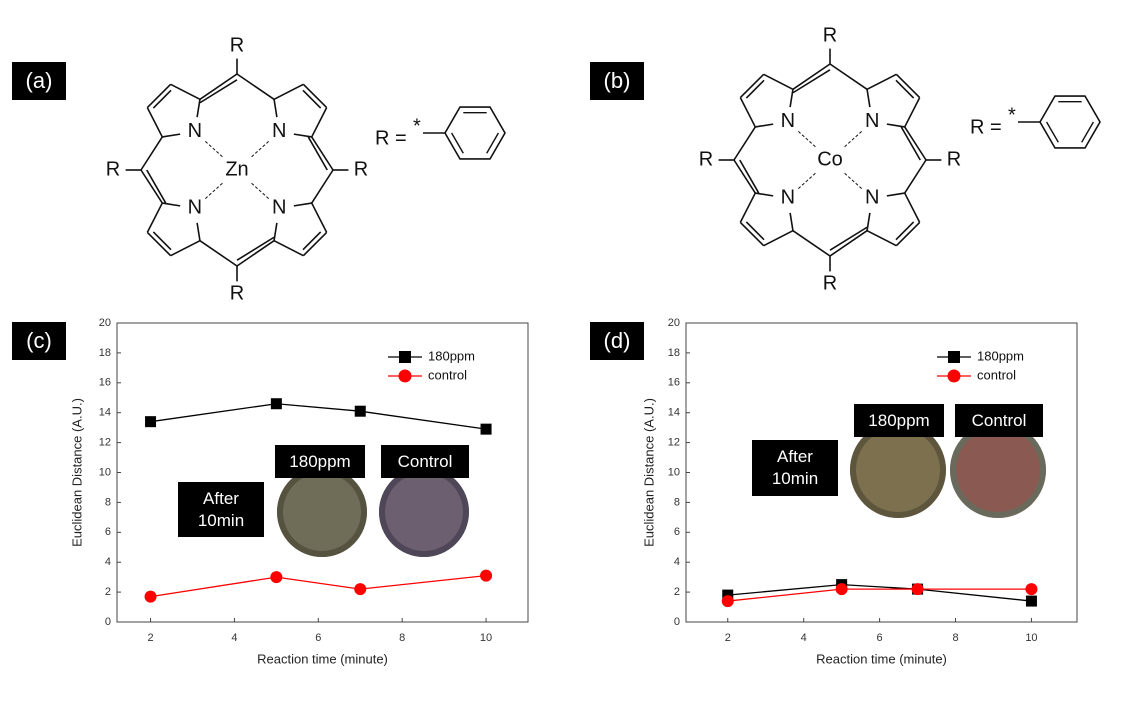  I want to click on legend-label: control, so click(996, 374).